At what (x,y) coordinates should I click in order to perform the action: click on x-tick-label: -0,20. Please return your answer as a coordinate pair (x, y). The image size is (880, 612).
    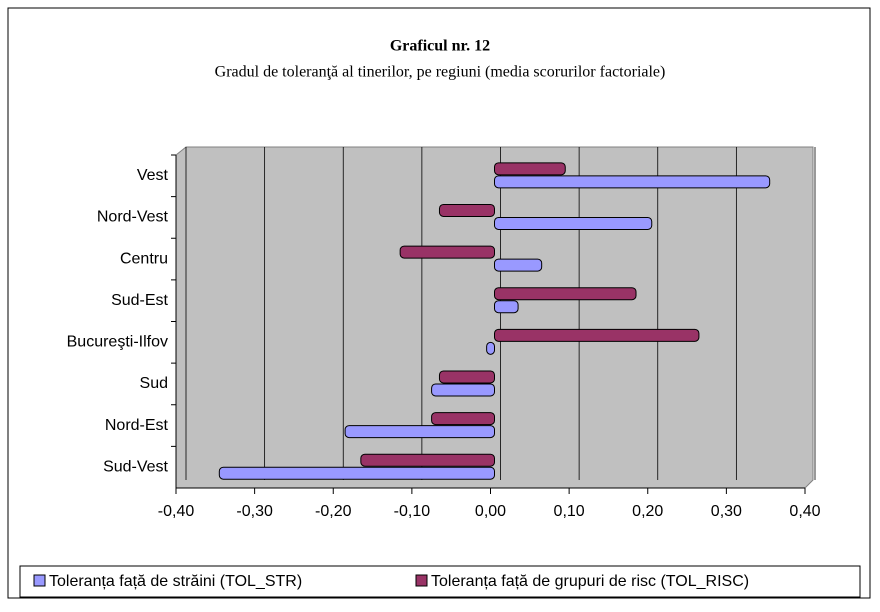
    Looking at the image, I should click on (333, 511).